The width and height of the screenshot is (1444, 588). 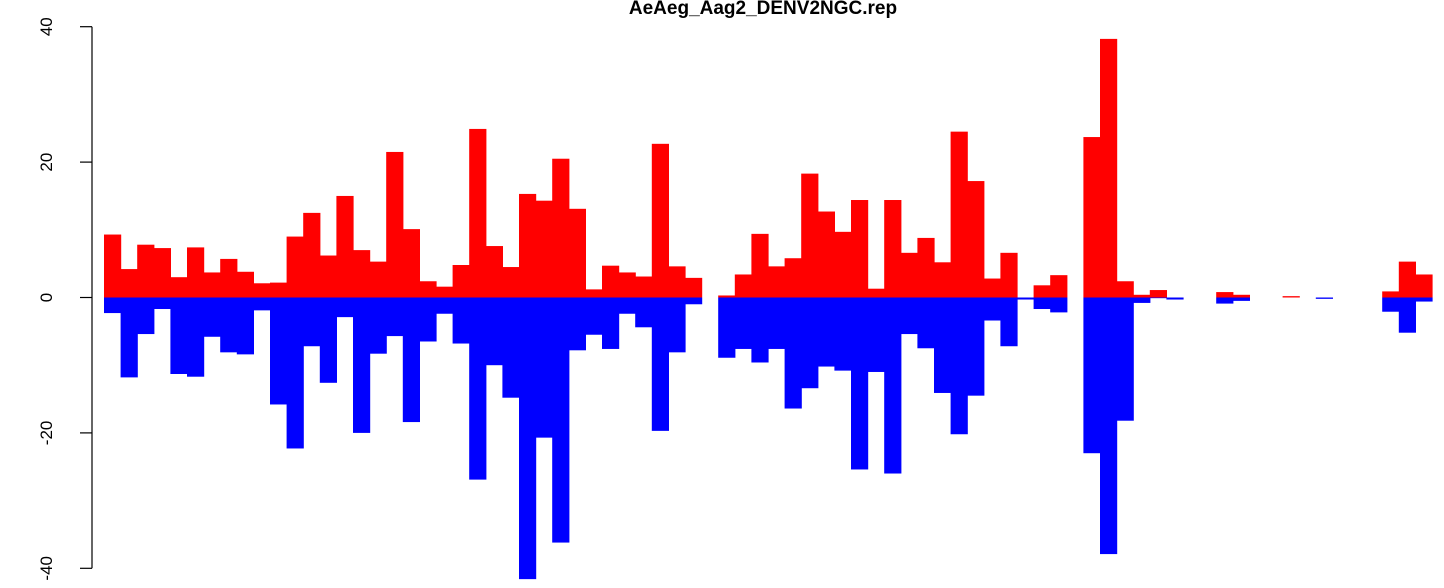 What do you see at coordinates (46, 162) in the screenshot?
I see `y-tick-label: 20` at bounding box center [46, 162].